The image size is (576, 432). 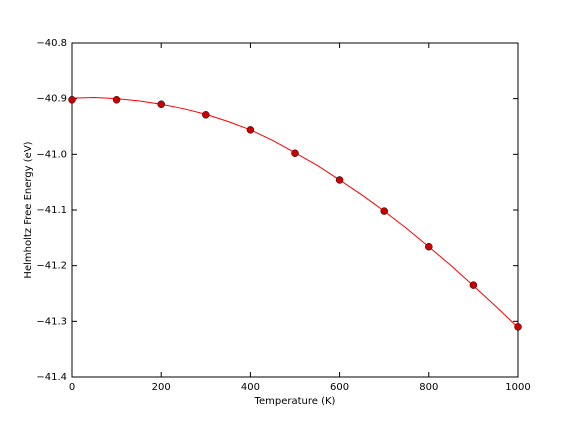 What do you see at coordinates (517, 387) in the screenshot?
I see `x-tick-label: 1000` at bounding box center [517, 387].